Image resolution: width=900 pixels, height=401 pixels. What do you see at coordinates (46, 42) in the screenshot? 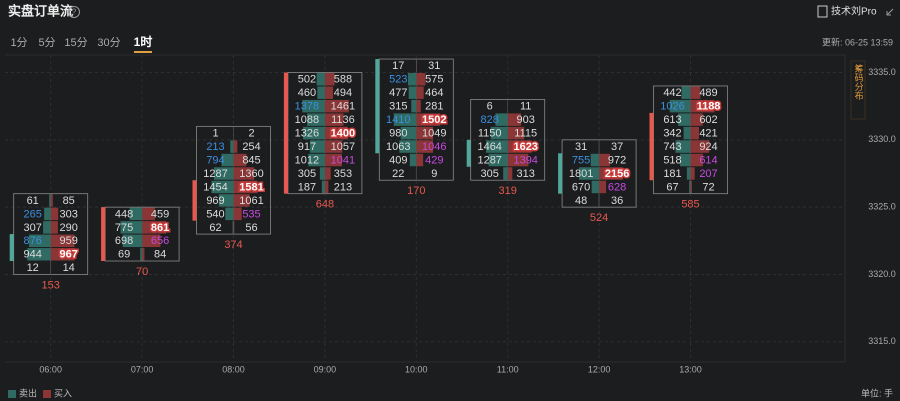
I see `interval-tab: 5分` at bounding box center [46, 42].